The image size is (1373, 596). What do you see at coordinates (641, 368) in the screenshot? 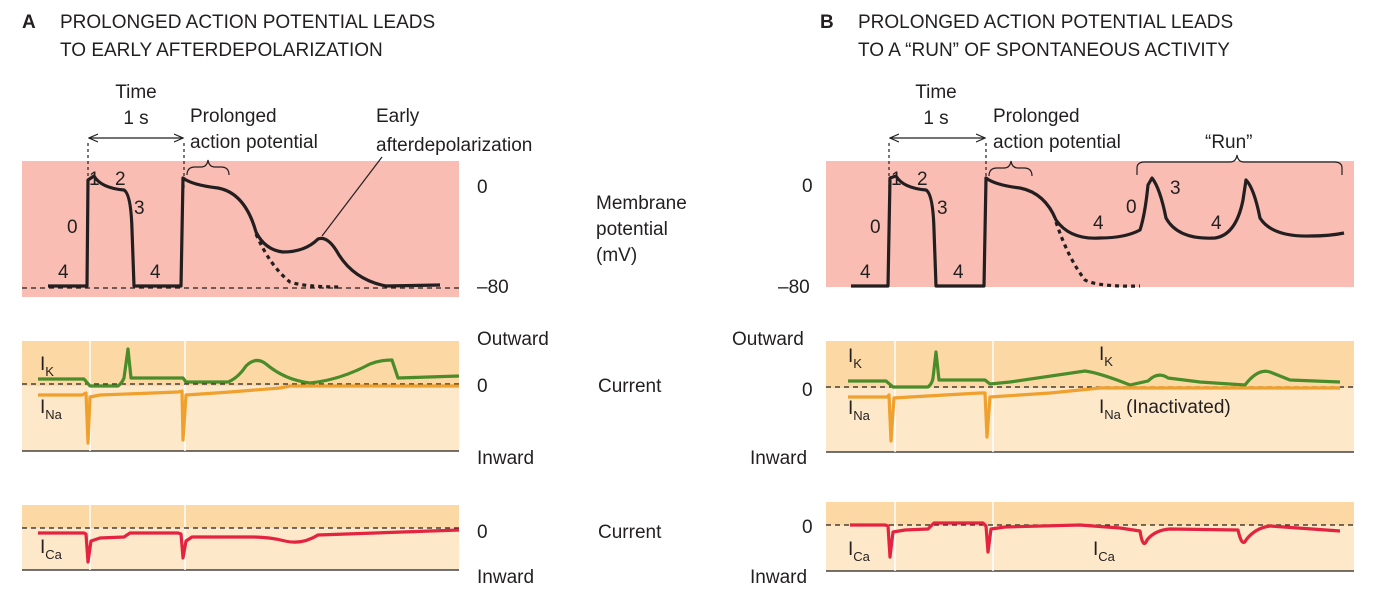
I see `middle-labels: Membrane potential (mV) Current Current` at bounding box center [641, 368].